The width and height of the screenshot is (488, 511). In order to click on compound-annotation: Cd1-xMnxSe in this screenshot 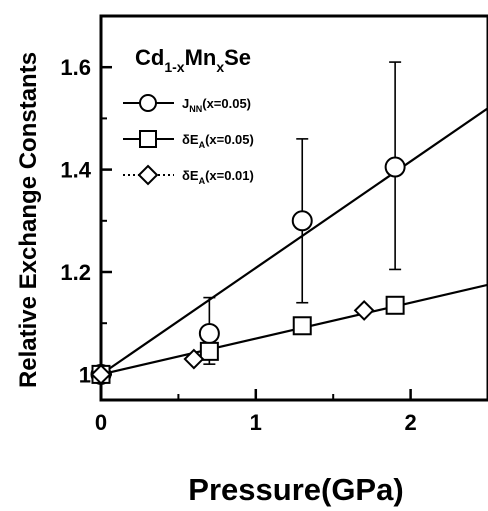, I will do `click(193, 60)`.